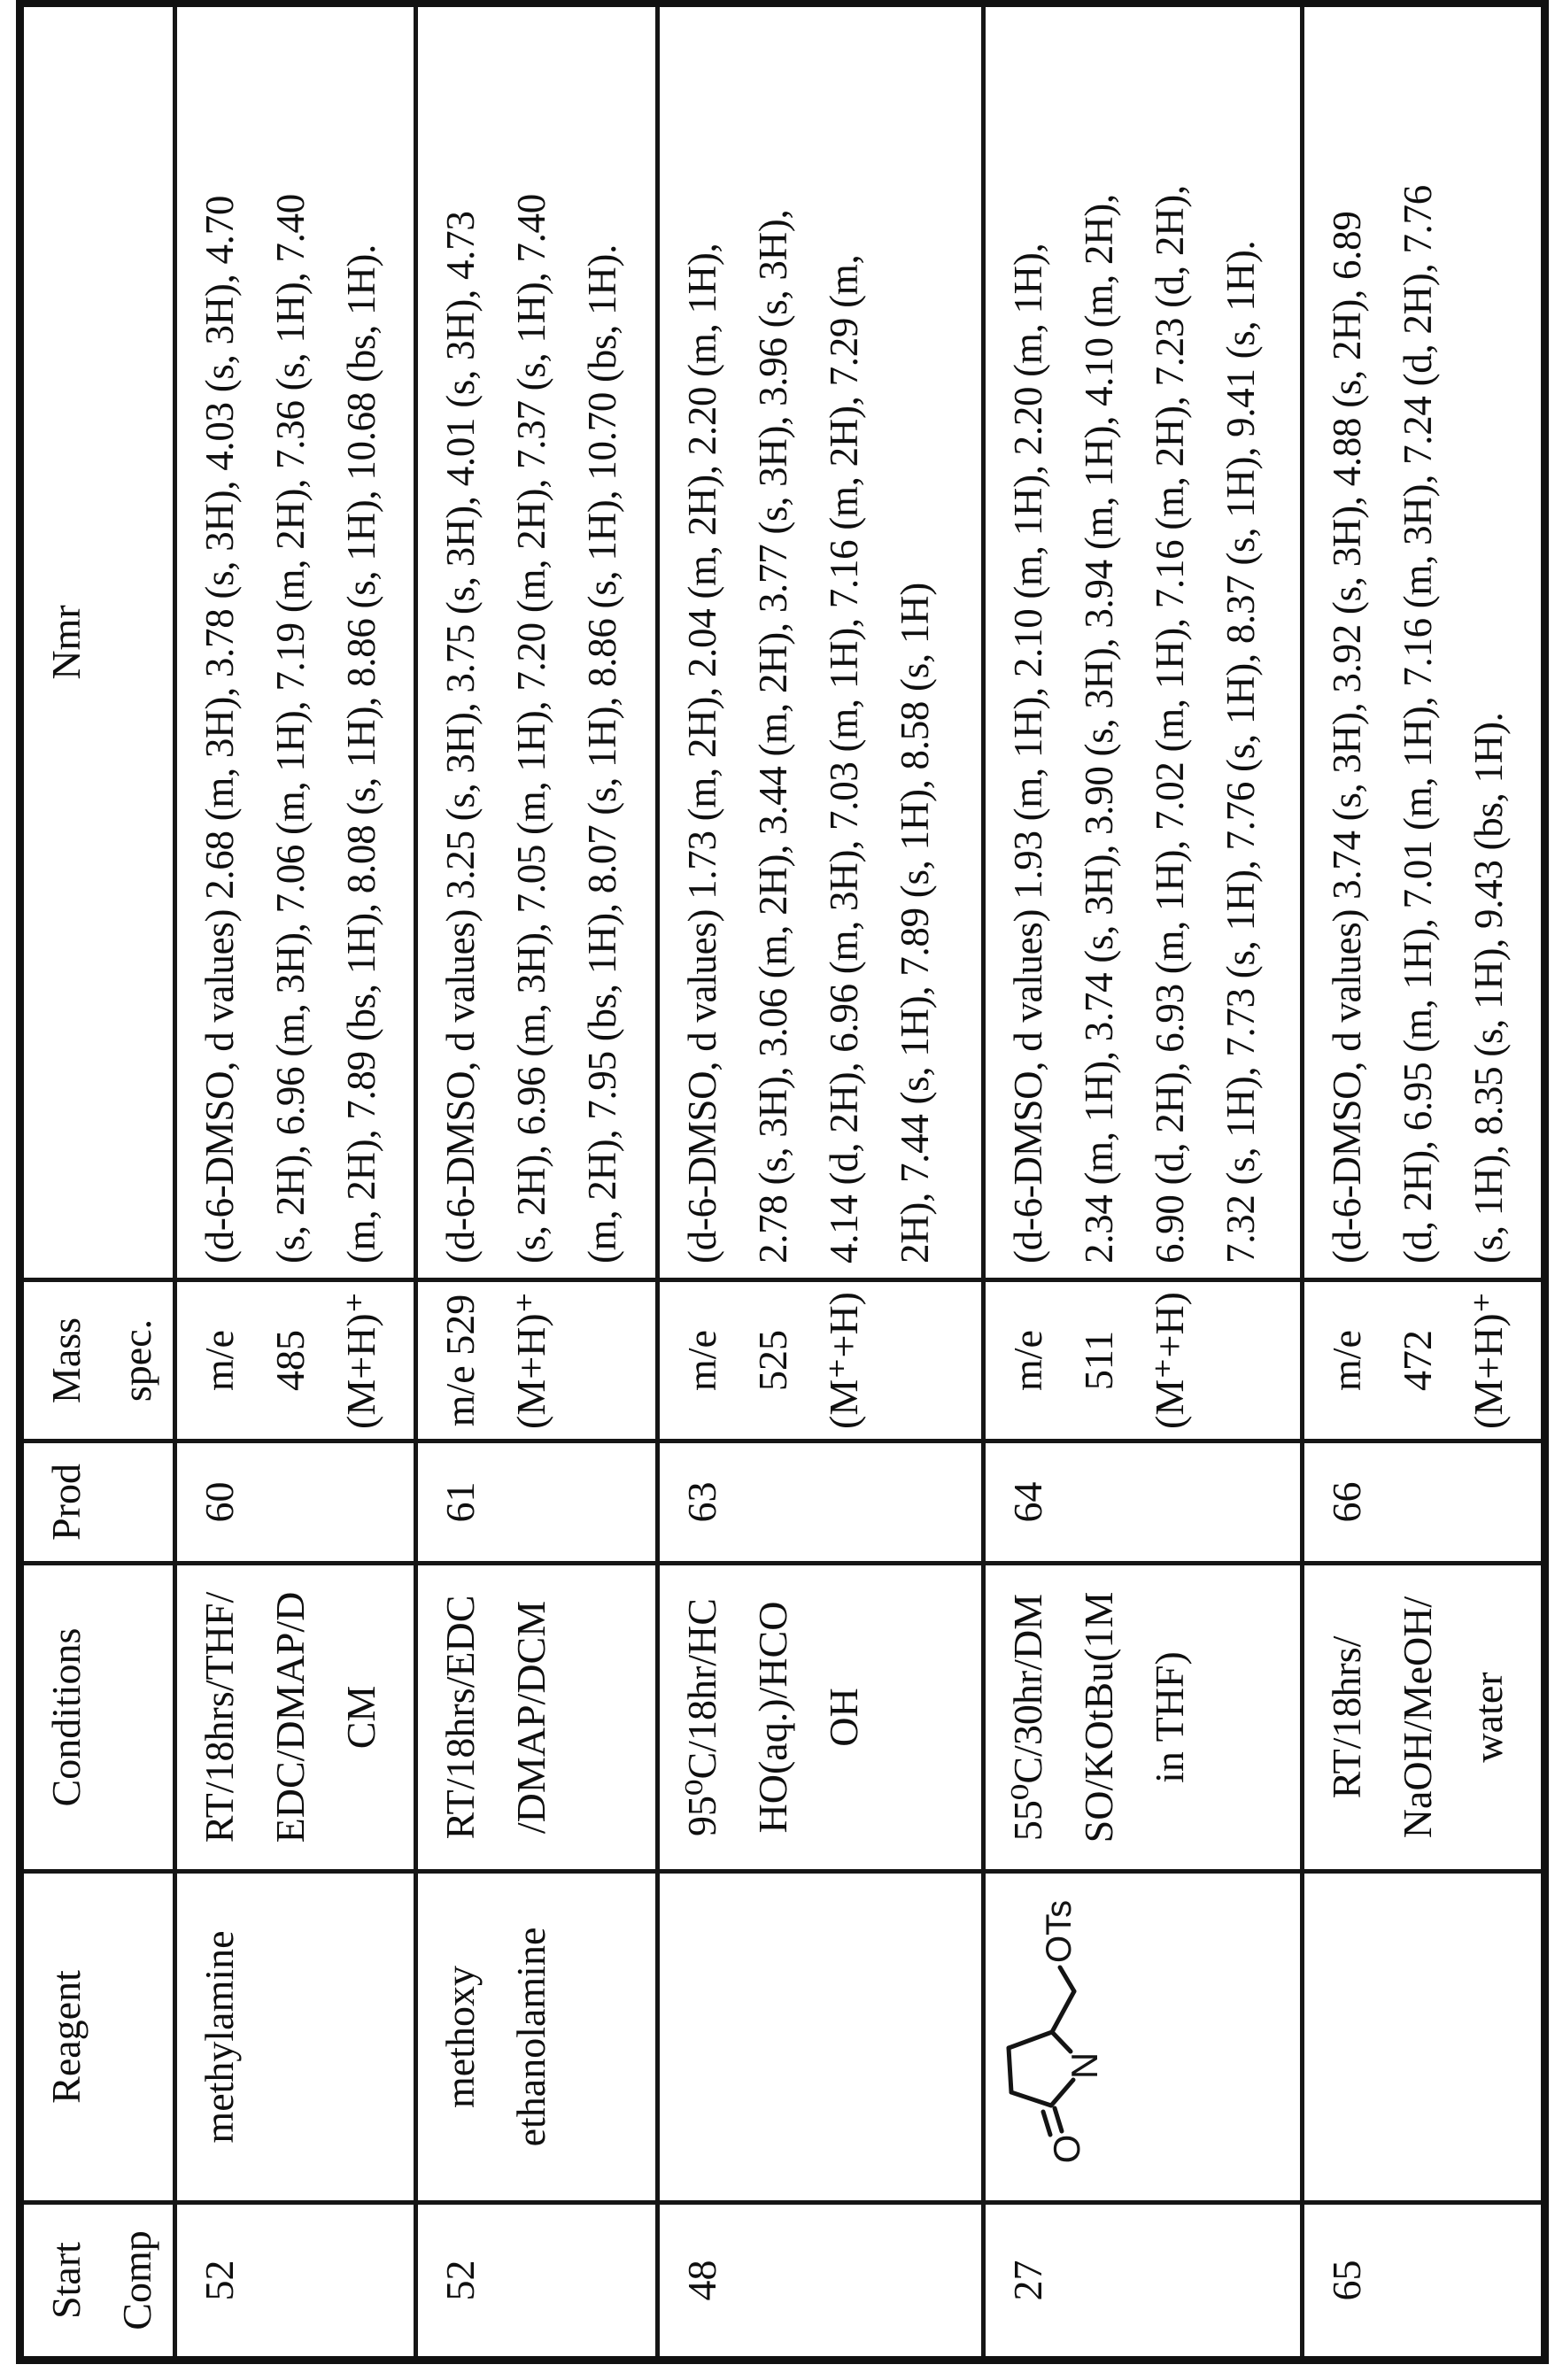 This screenshot has width=1555, height=2380. I want to click on text-line: 472, so click(1417, 1360).